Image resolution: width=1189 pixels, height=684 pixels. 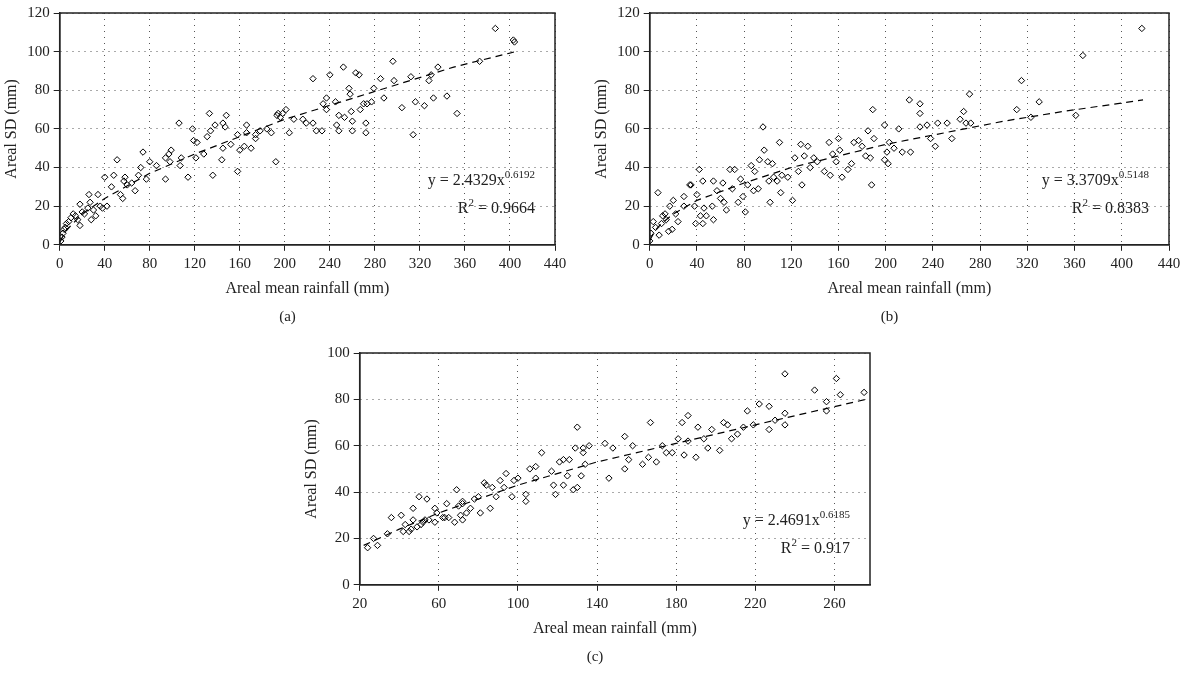 I want to click on text: (a), so click(x=287, y=316).